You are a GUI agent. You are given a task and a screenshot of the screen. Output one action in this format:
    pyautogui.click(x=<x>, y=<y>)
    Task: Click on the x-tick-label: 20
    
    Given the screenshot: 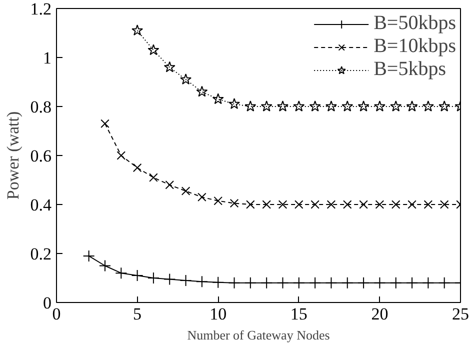 What is the action you would take?
    pyautogui.click(x=379, y=314)
    